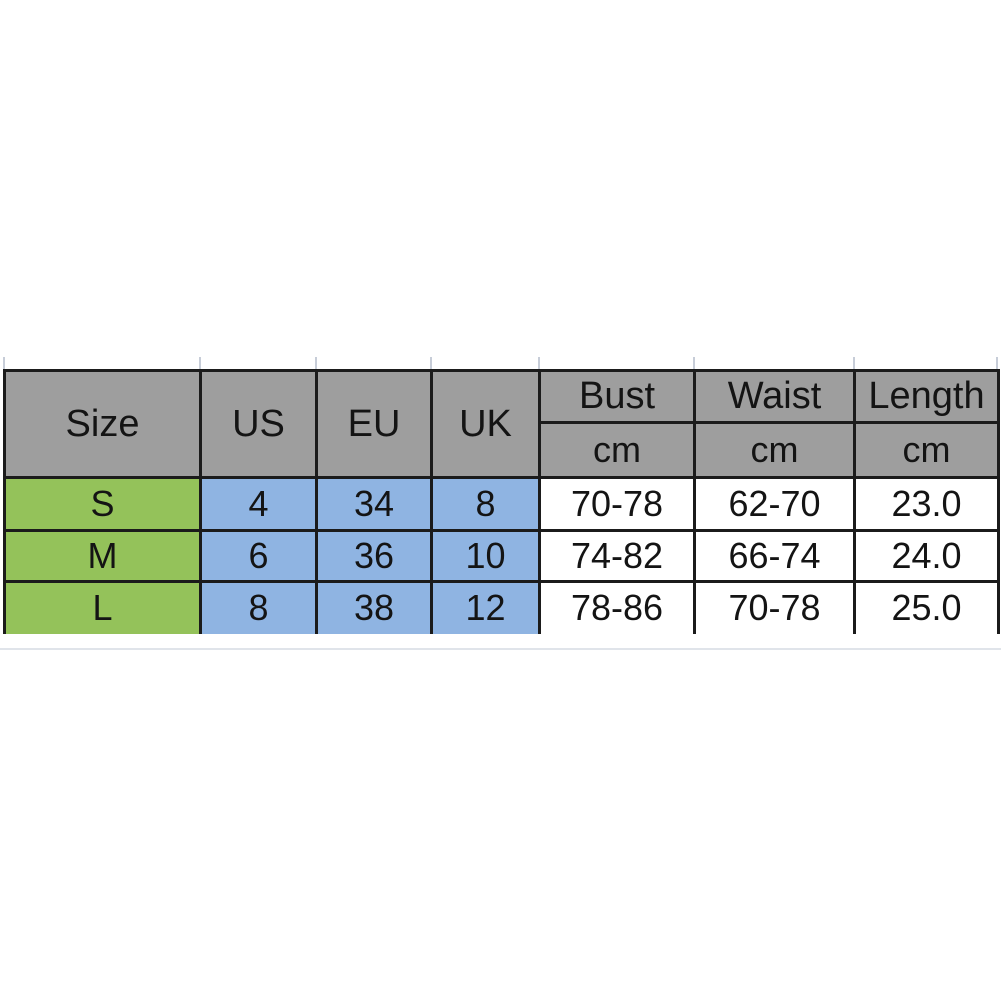 The image size is (1001, 1001). I want to click on cell-length-s: 23.0, so click(926, 504).